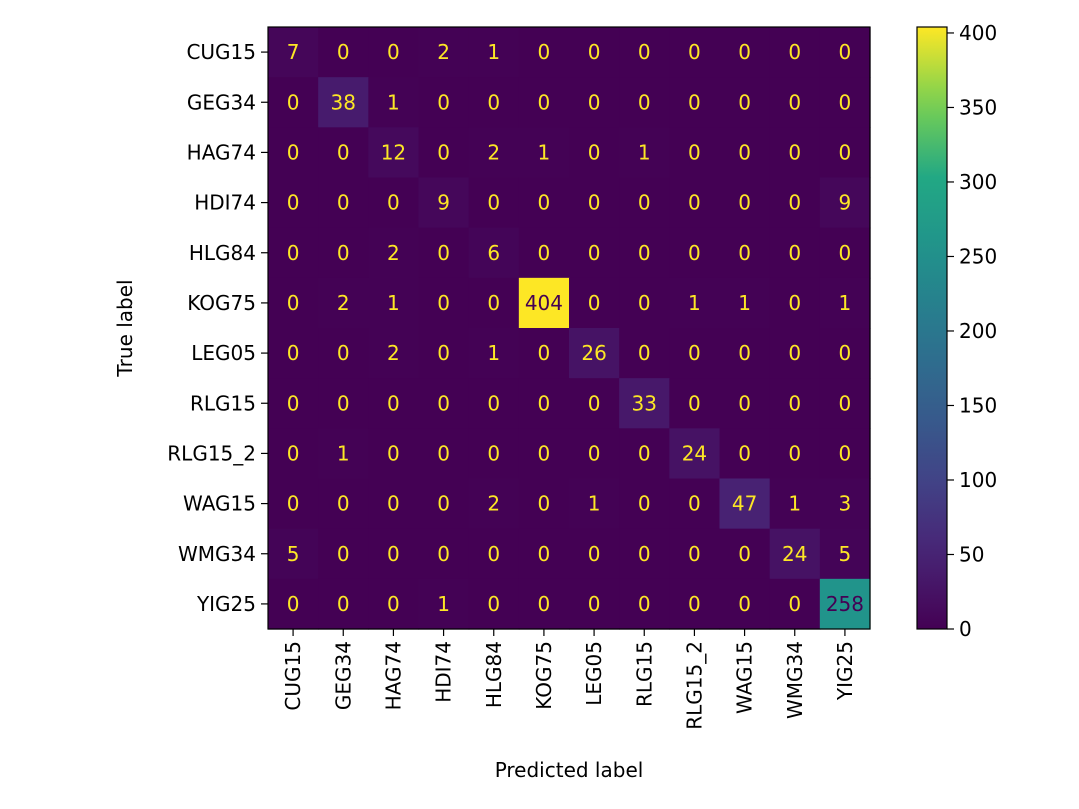 The image size is (1079, 809). I want to click on x-axis-label: Predicted label, so click(569, 770).